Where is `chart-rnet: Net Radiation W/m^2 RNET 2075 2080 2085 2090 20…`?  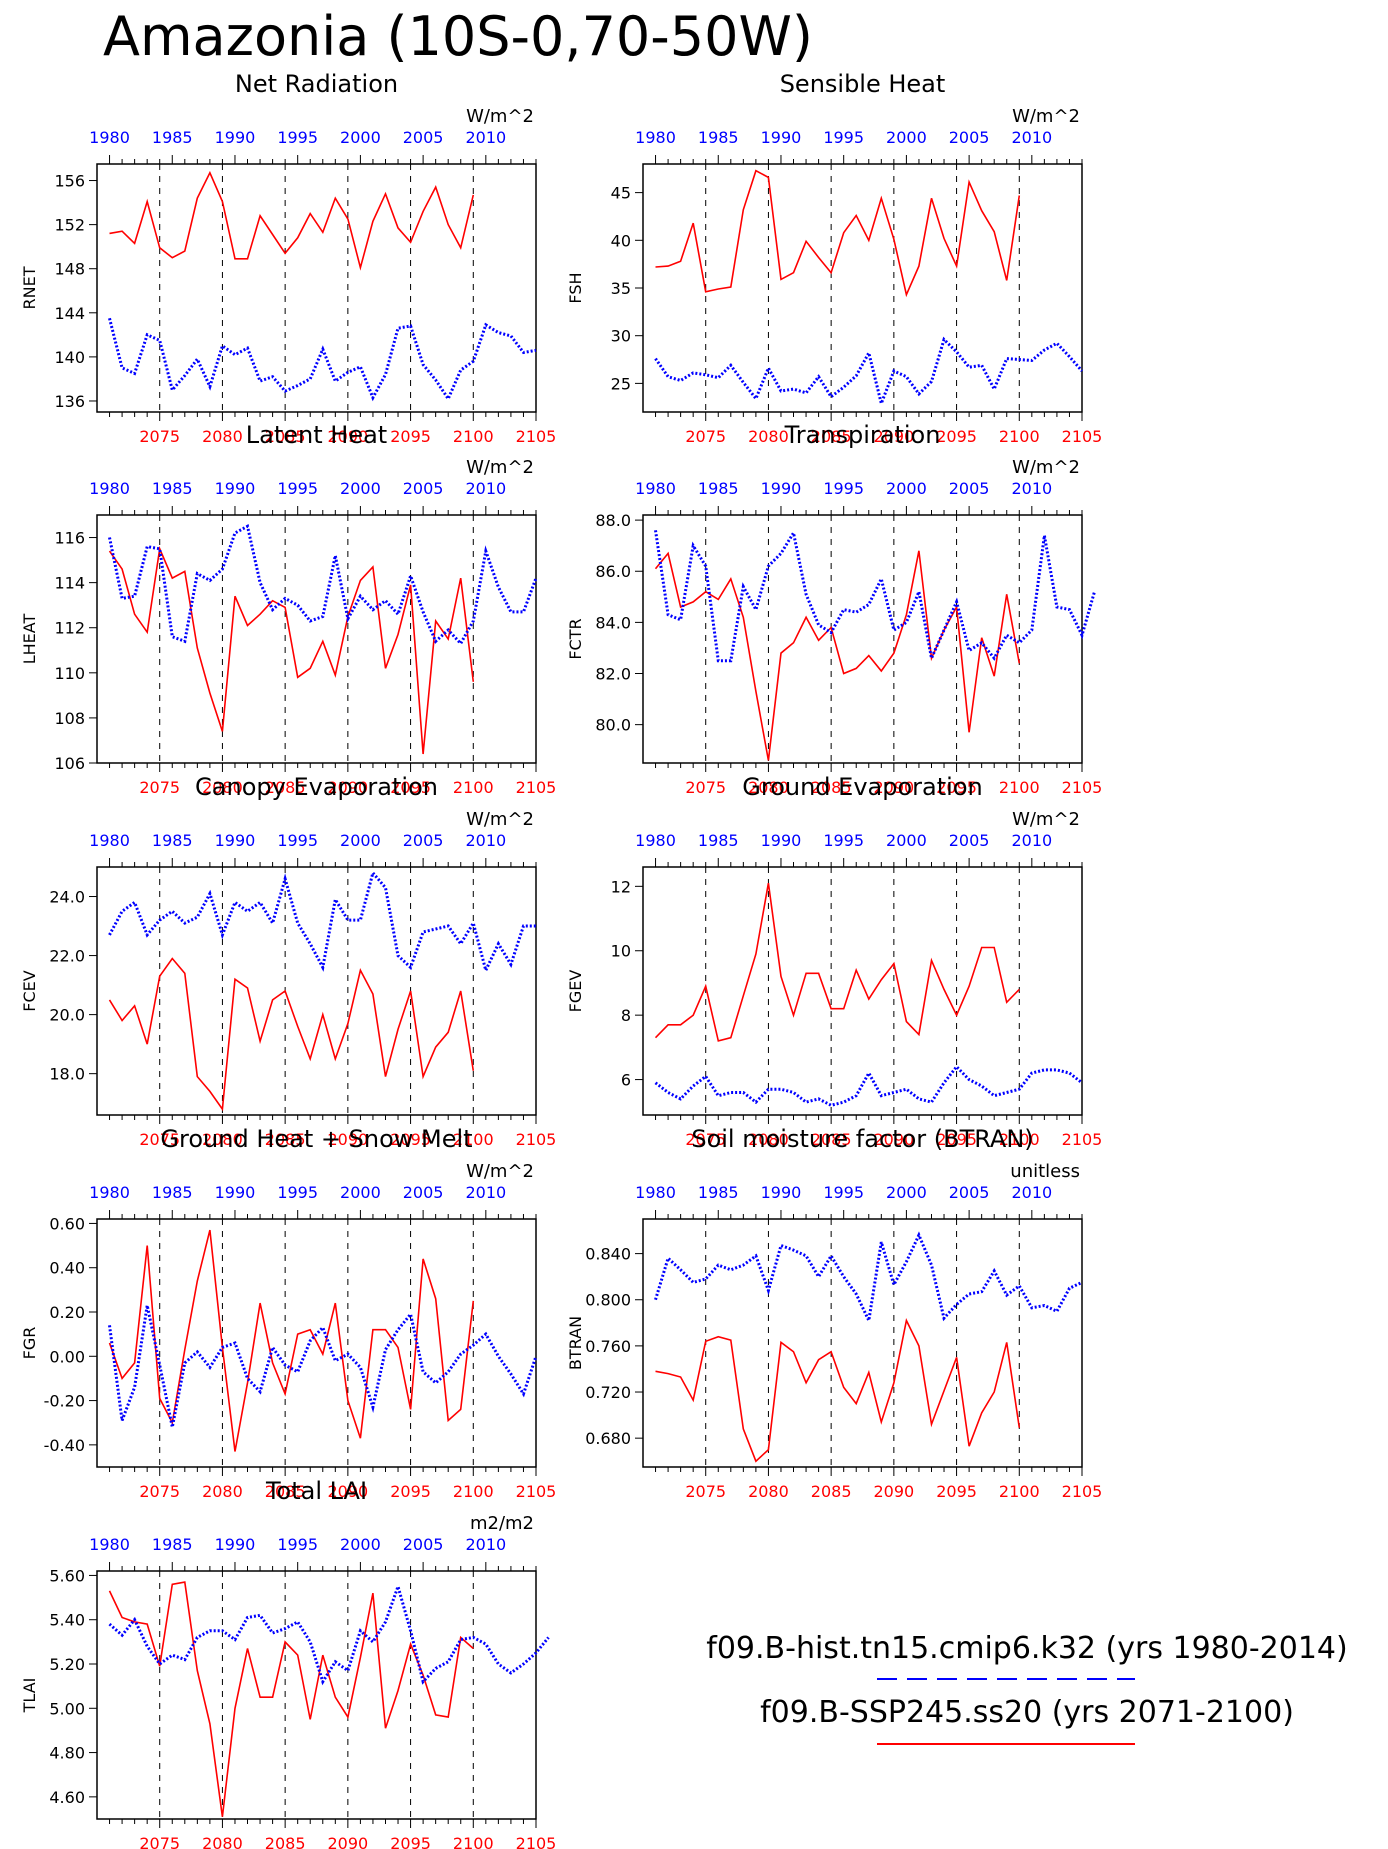
chart-rnet: Net Radiation W/m^2 RNET 2075 2080 2085 2090 20… is located at coordinates (288, 258).